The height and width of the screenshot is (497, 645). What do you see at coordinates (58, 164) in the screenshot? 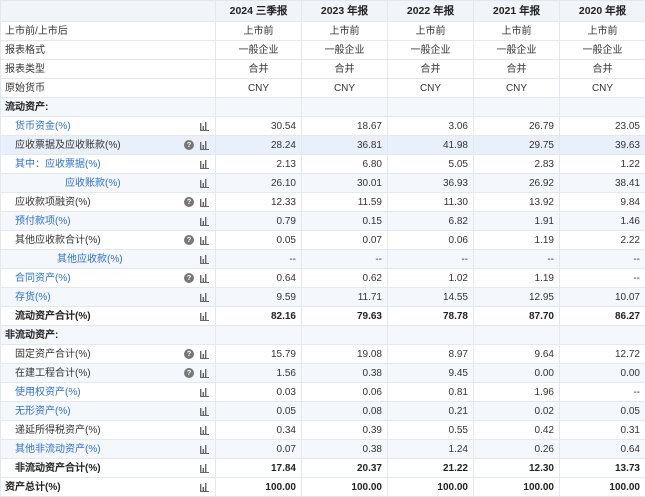
I see `row-label: 其中：应收票据(%)` at bounding box center [58, 164].